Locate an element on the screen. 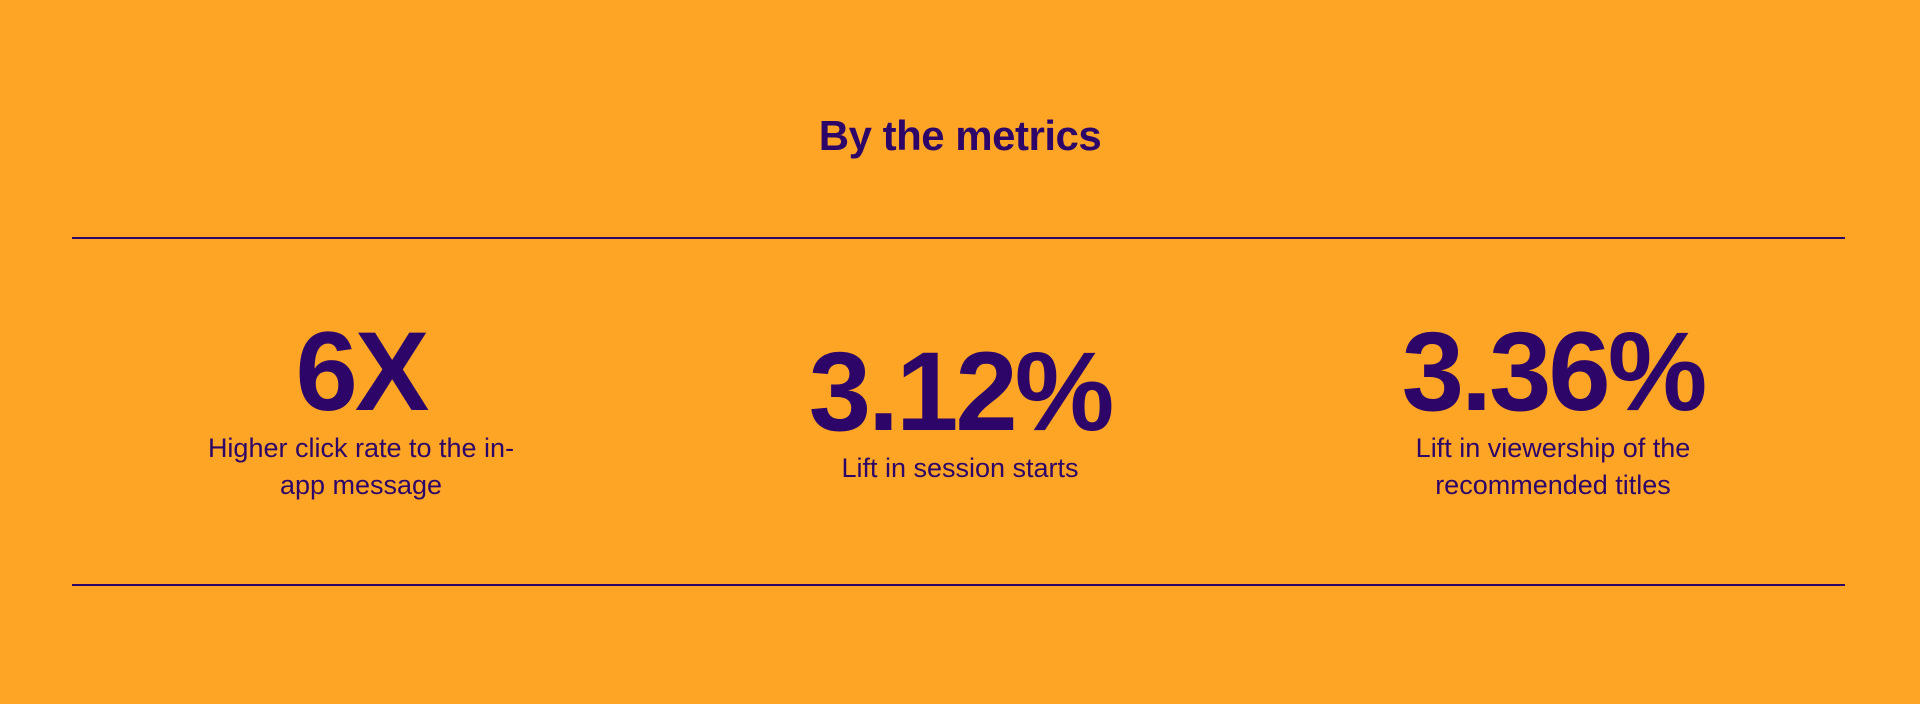 The width and height of the screenshot is (1920, 704). top-divider is located at coordinates (958, 238).